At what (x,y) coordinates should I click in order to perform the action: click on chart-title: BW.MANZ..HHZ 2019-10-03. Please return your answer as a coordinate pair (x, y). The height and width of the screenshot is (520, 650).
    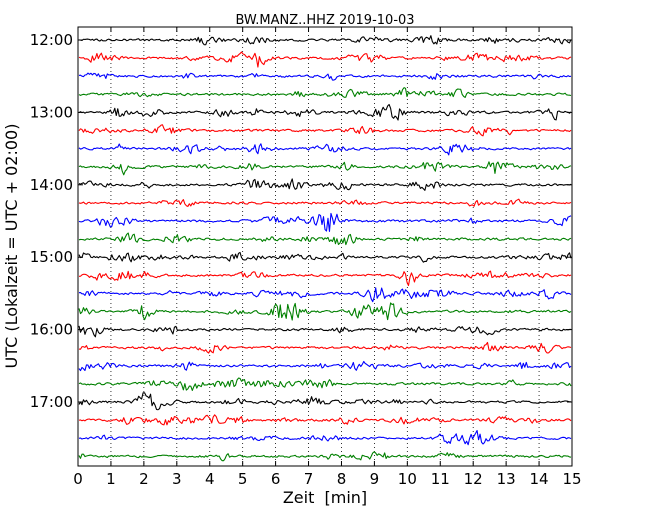
    Looking at the image, I should click on (324, 20).